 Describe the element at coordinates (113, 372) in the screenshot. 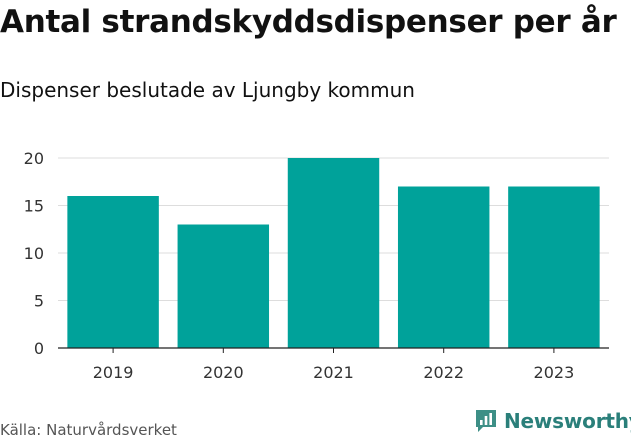

I see `x-tick-label: 2019` at that location.